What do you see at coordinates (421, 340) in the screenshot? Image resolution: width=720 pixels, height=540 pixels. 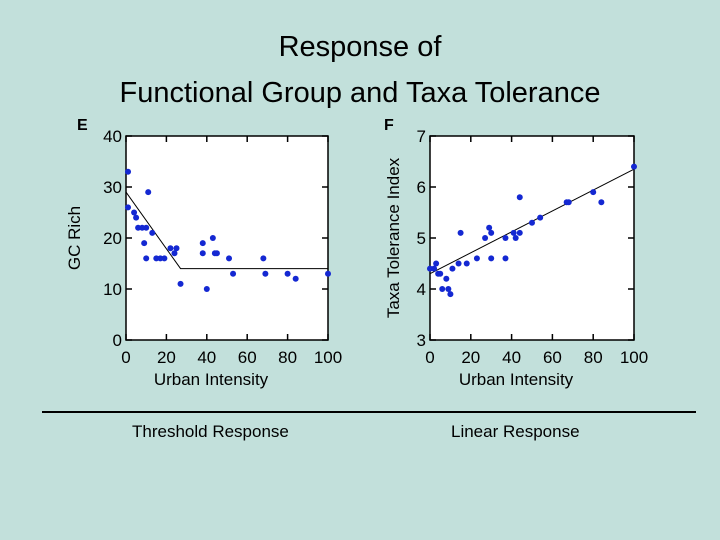 I see `f-y-tick-label: 3` at bounding box center [421, 340].